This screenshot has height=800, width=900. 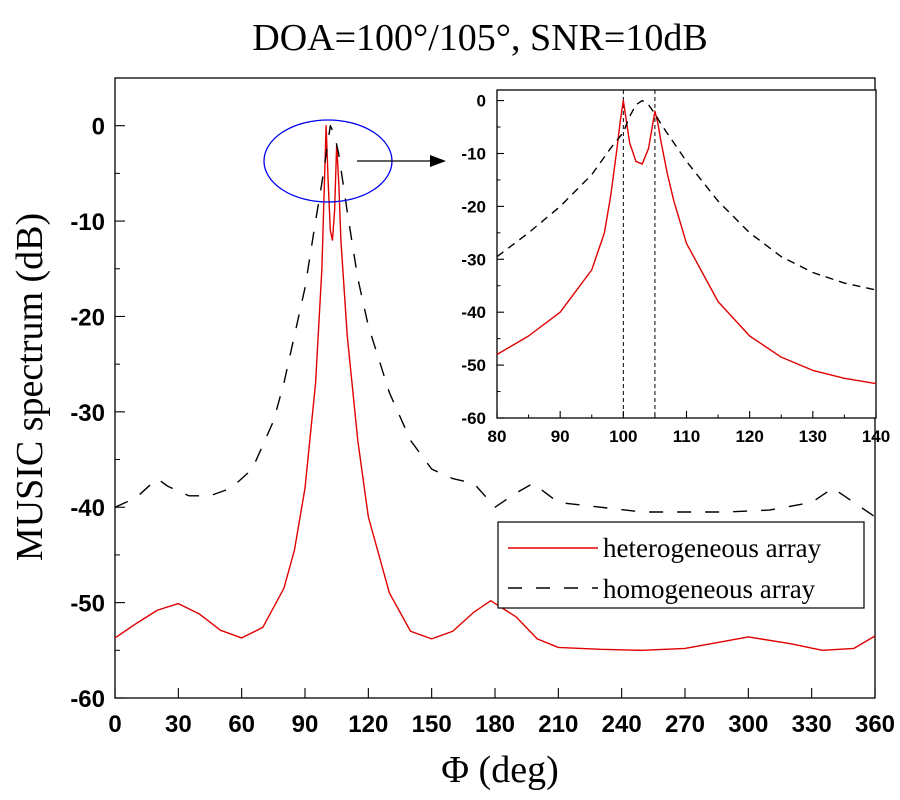 I want to click on main-y-tick-label: 0, so click(x=98, y=127).